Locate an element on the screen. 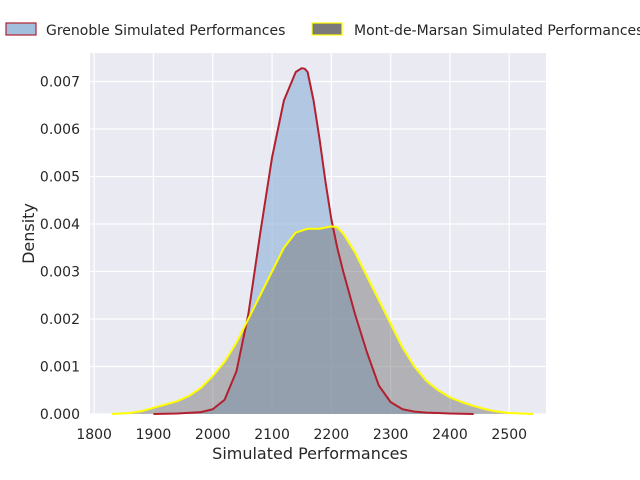 This screenshot has width=640, height=480. x-tick-label: 2500 is located at coordinates (509, 435).